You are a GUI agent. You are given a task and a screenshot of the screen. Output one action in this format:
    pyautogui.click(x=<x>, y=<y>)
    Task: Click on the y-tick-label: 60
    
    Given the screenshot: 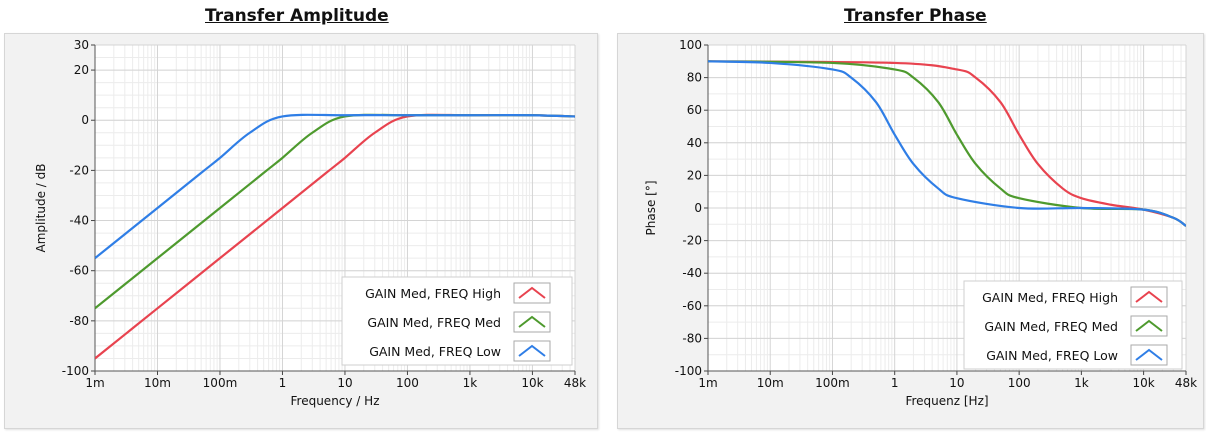 What is the action you would take?
    pyautogui.click(x=694, y=110)
    